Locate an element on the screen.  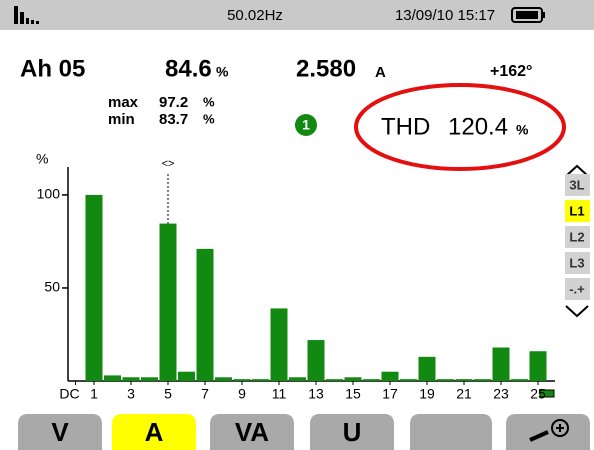
marker: 1 is located at coordinates (306, 125).